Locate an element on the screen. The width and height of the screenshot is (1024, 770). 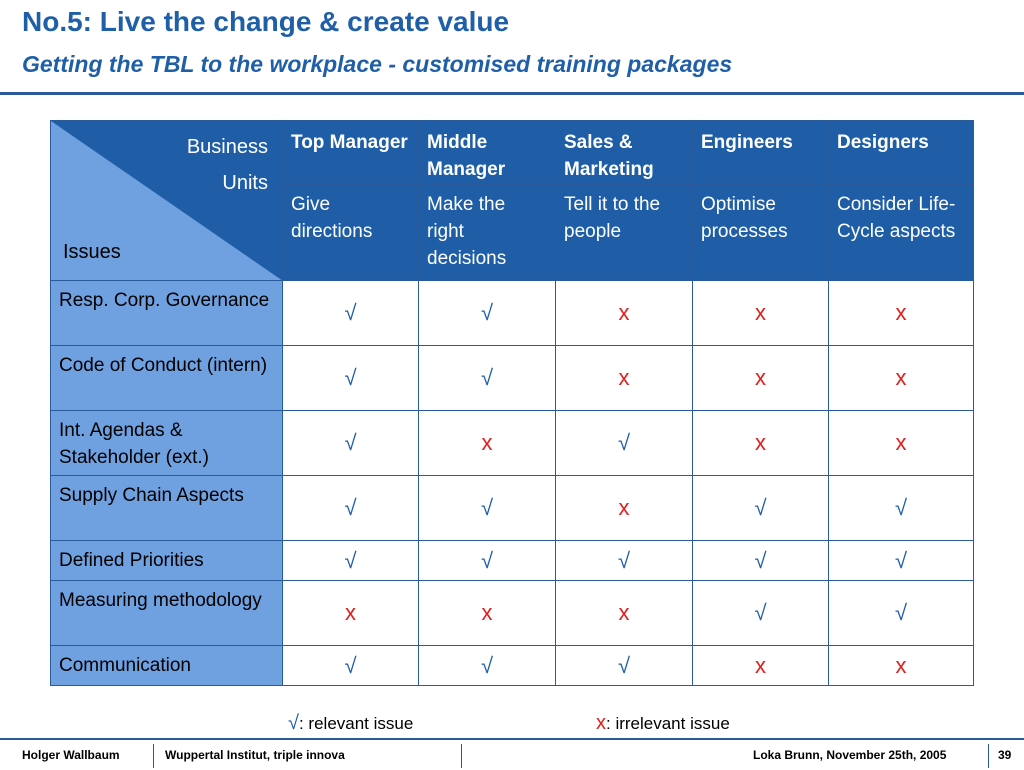
table-row: Code of Conduct (intern) √ √ x x x is located at coordinates (512, 378).